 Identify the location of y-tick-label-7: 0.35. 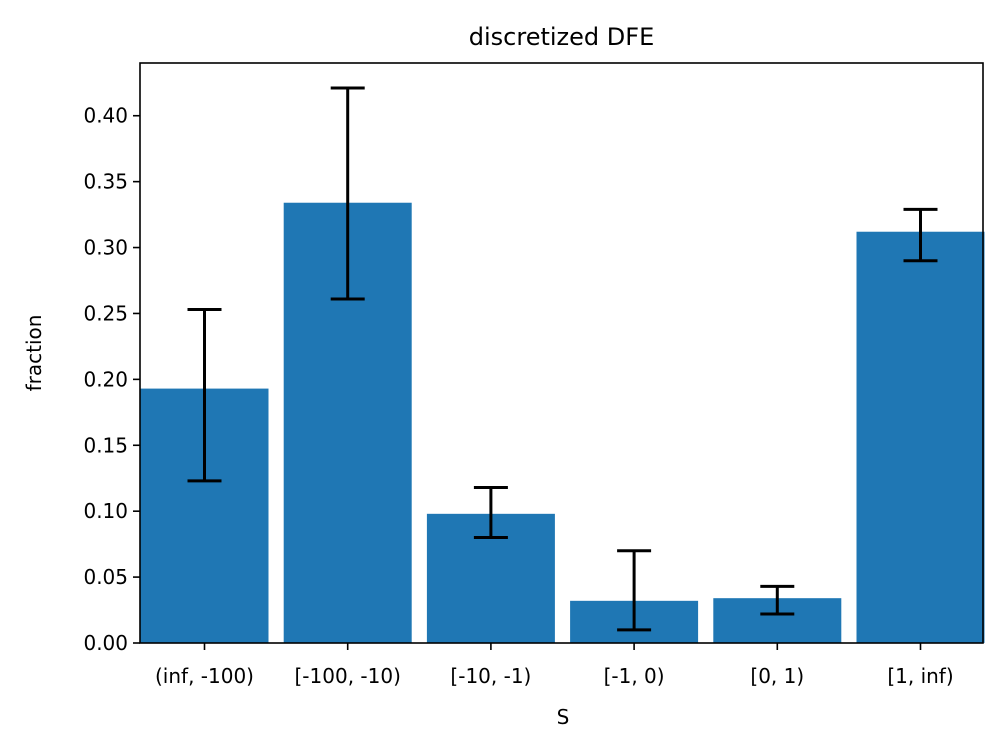
(105, 182).